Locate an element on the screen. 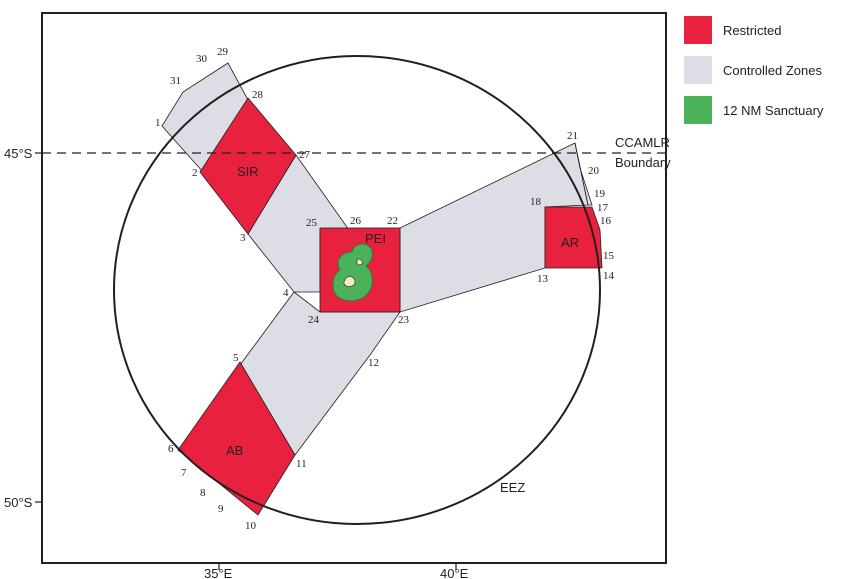 The width and height of the screenshot is (841, 579). zone-label-sir: SIR is located at coordinates (248, 171).